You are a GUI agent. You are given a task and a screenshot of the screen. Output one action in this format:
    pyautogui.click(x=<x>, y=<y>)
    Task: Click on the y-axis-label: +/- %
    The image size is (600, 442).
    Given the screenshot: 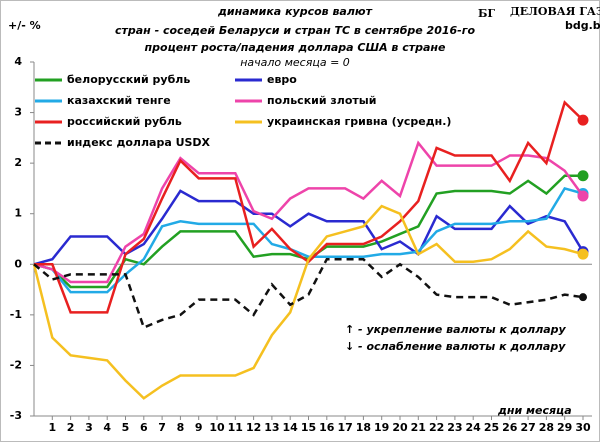 What is the action you would take?
    pyautogui.click(x=24, y=25)
    